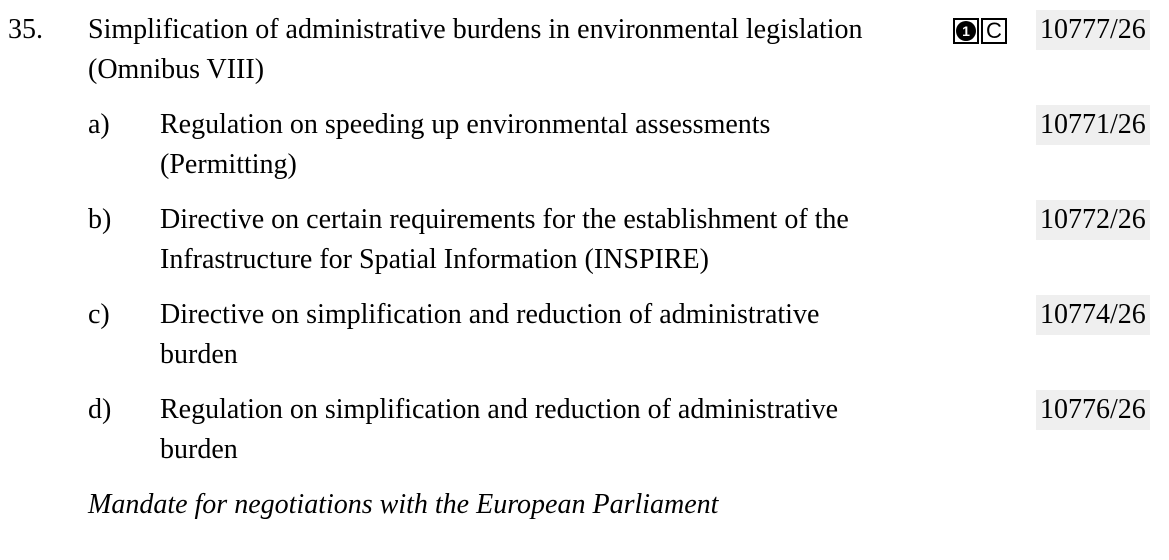 The width and height of the screenshot is (1169, 560). I want to click on subitem-letter: b), so click(100, 219).